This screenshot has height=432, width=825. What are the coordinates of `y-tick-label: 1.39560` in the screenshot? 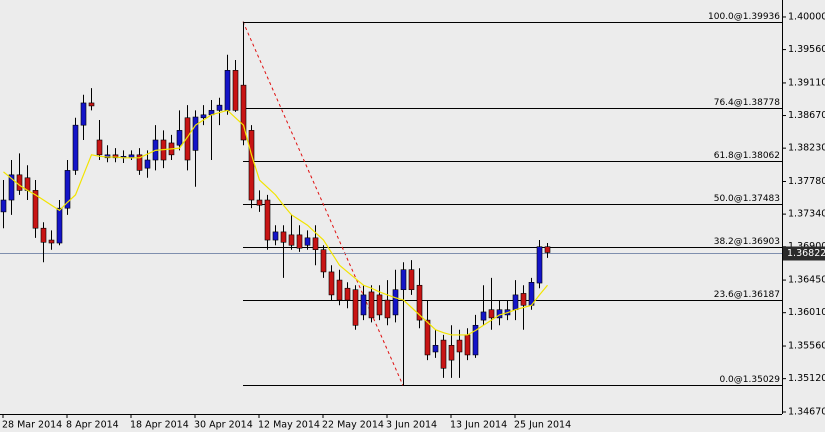 It's located at (806, 49).